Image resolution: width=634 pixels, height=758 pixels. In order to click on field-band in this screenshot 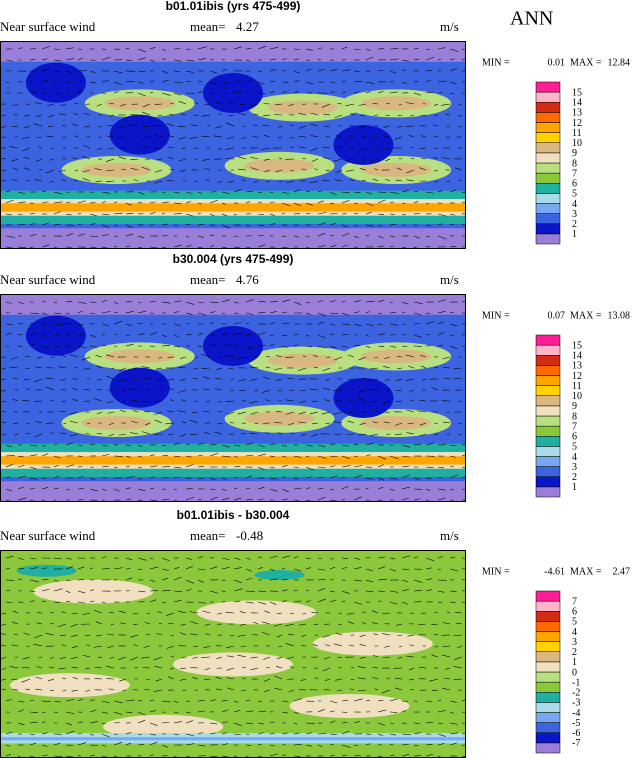, I will do `click(233, 207)`.